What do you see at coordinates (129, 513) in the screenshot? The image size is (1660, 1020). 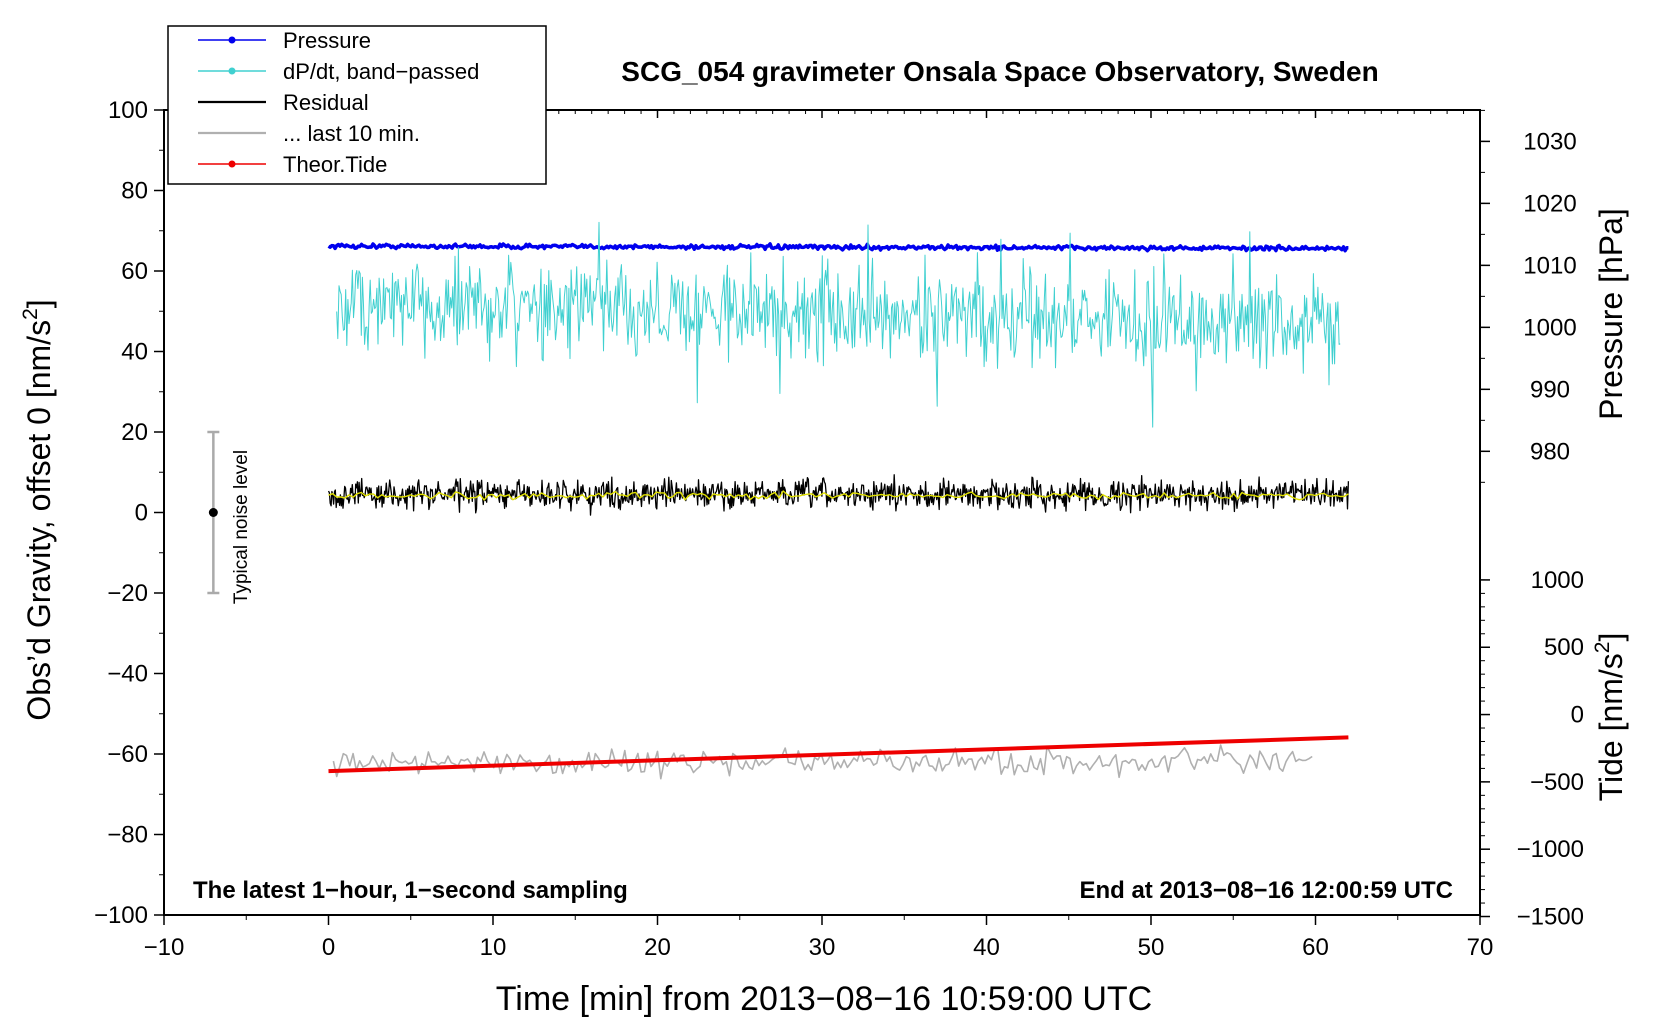 I see `gravity-axis: −100 −80 −60 −40 −20 0 20 40 60 80 100` at bounding box center [129, 513].